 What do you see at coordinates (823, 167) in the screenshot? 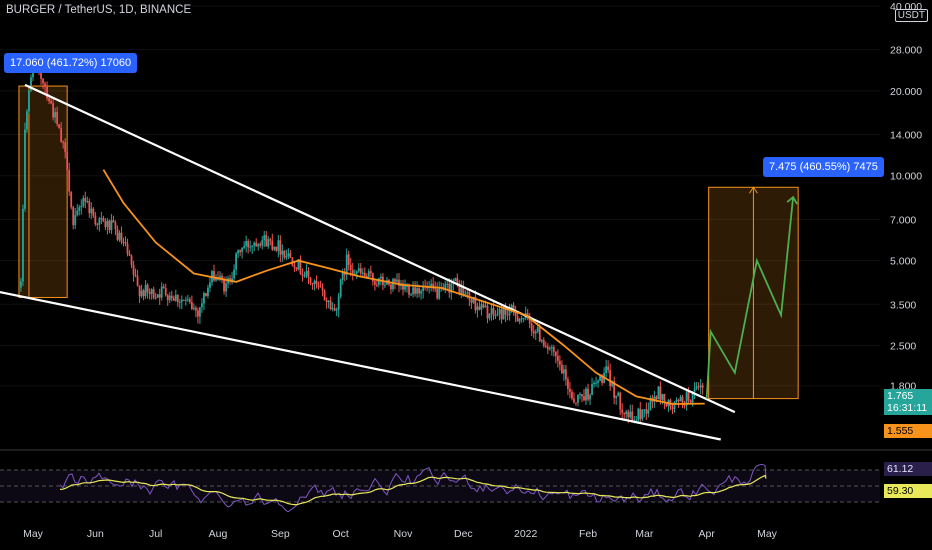
I see `measure-label-target: 7.475 (460.55%) 7475` at bounding box center [823, 167].